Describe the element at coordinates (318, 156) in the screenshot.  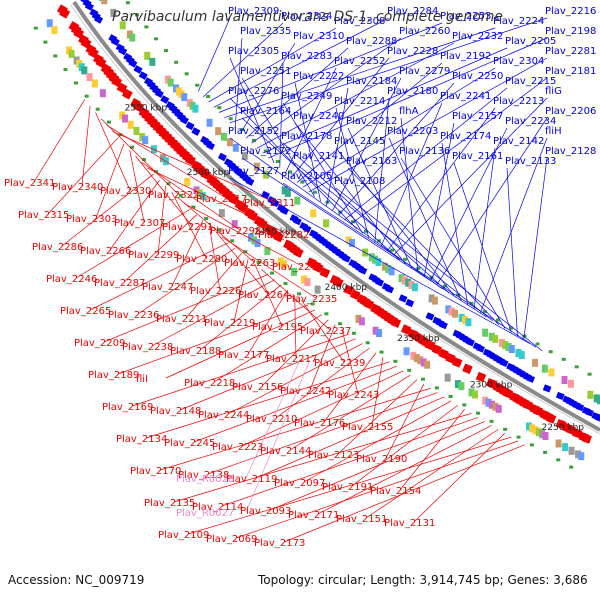
I see `forward-gene-label: Plav_2141` at that location.